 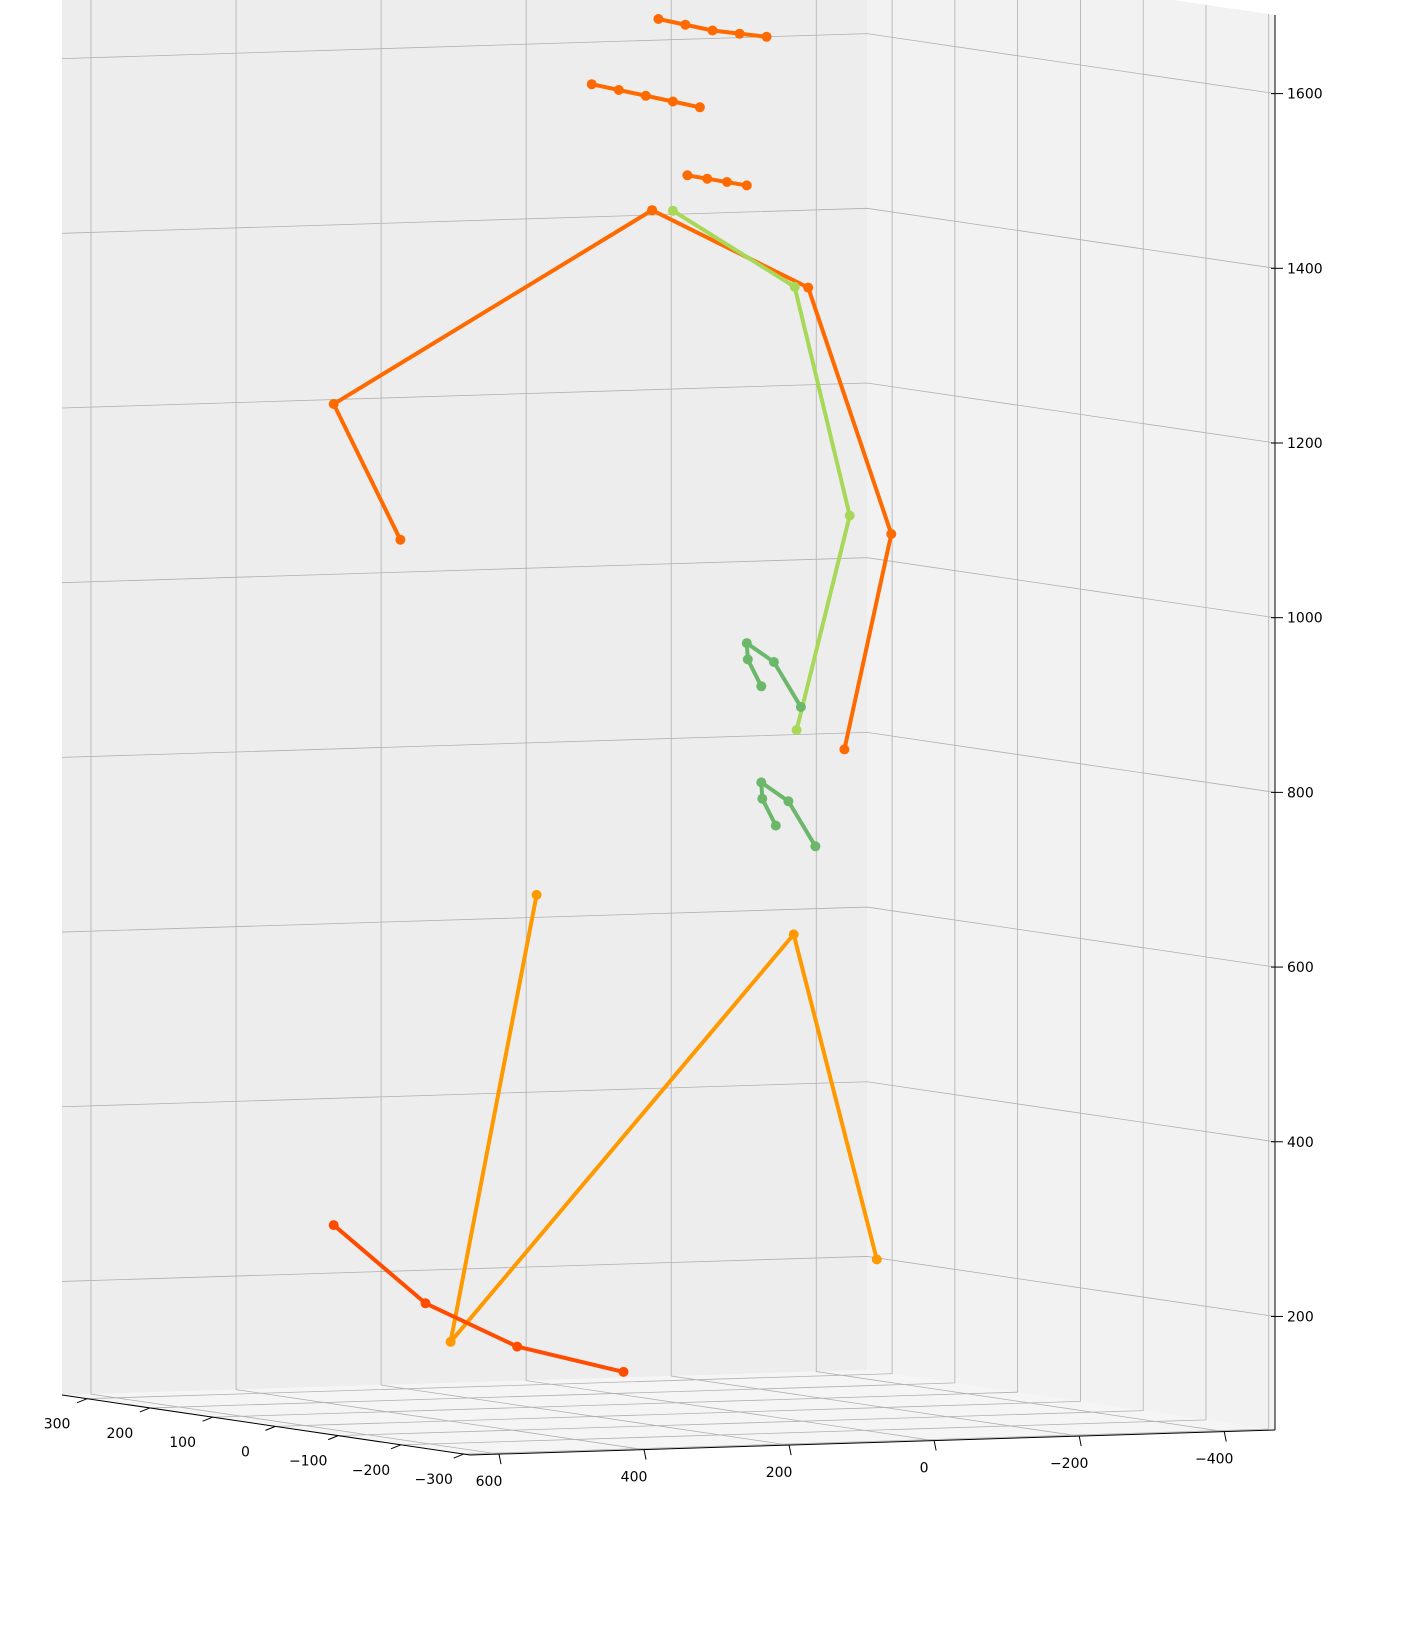 What do you see at coordinates (308, 1462) in the screenshot?
I see `x-tick-label: −100` at bounding box center [308, 1462].